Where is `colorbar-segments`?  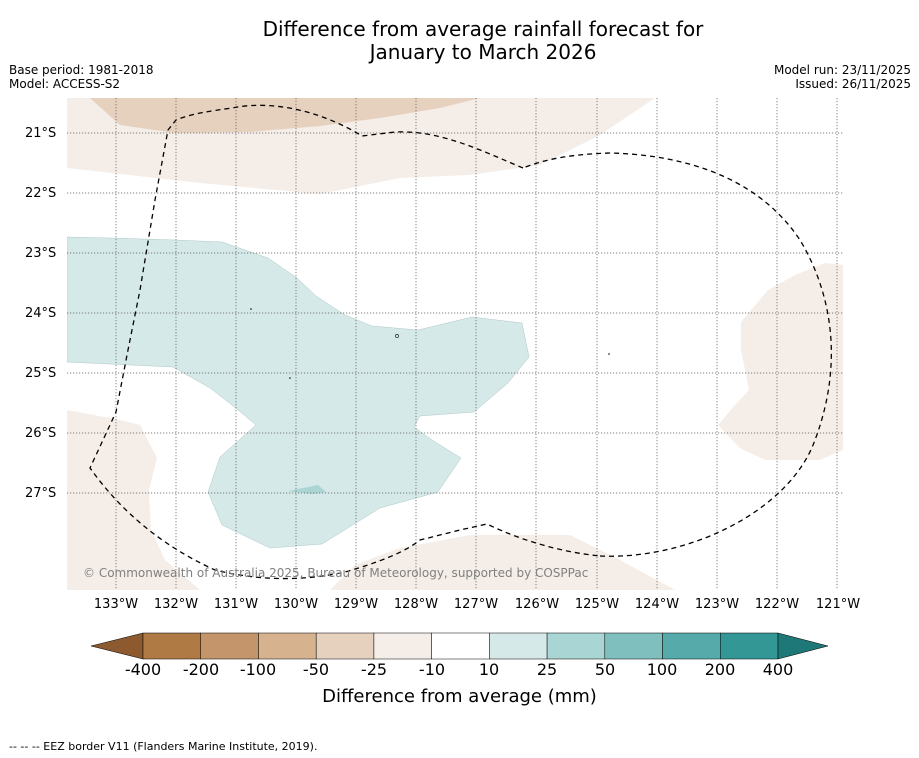 colorbar-segments is located at coordinates (460, 646).